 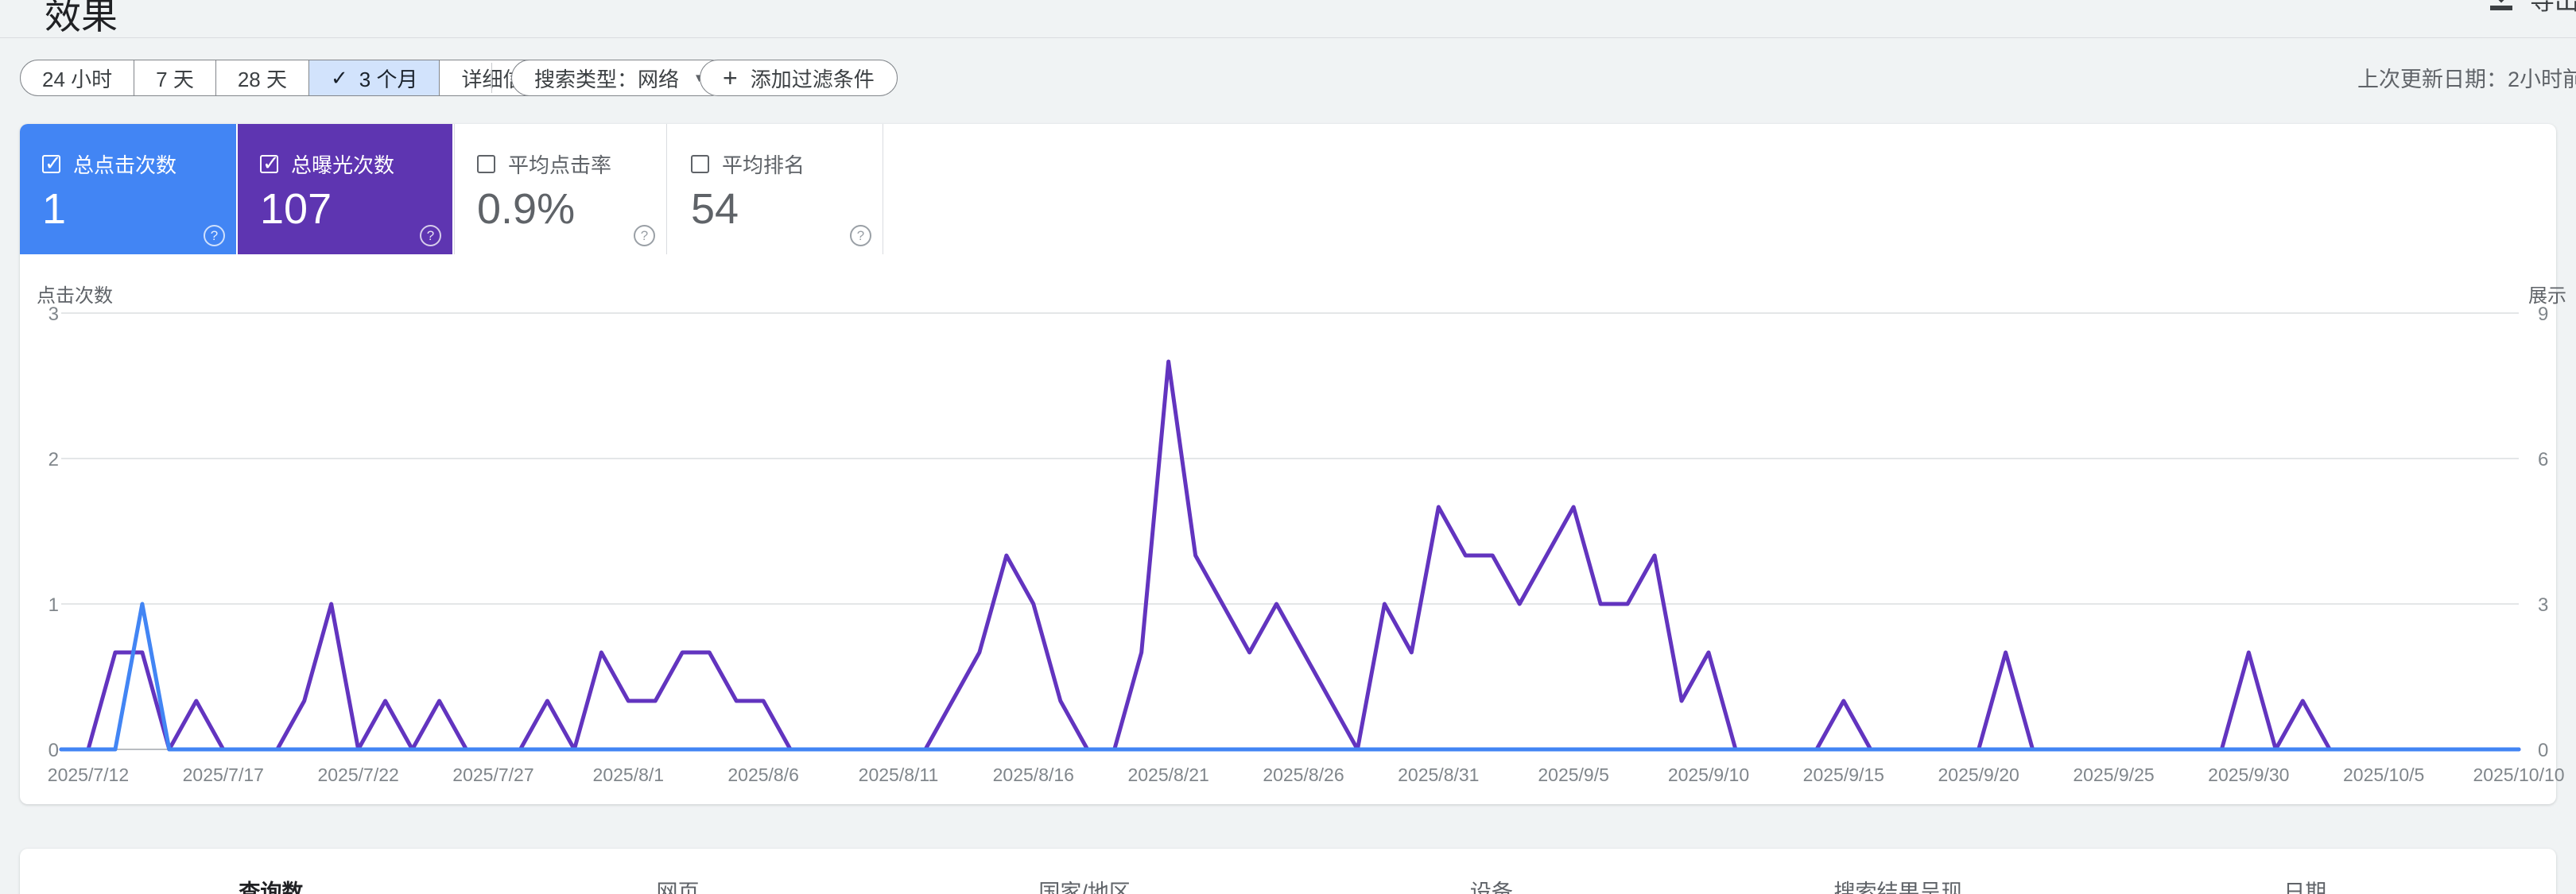 What do you see at coordinates (296, 209) in the screenshot?
I see `metric-value: 107` at bounding box center [296, 209].